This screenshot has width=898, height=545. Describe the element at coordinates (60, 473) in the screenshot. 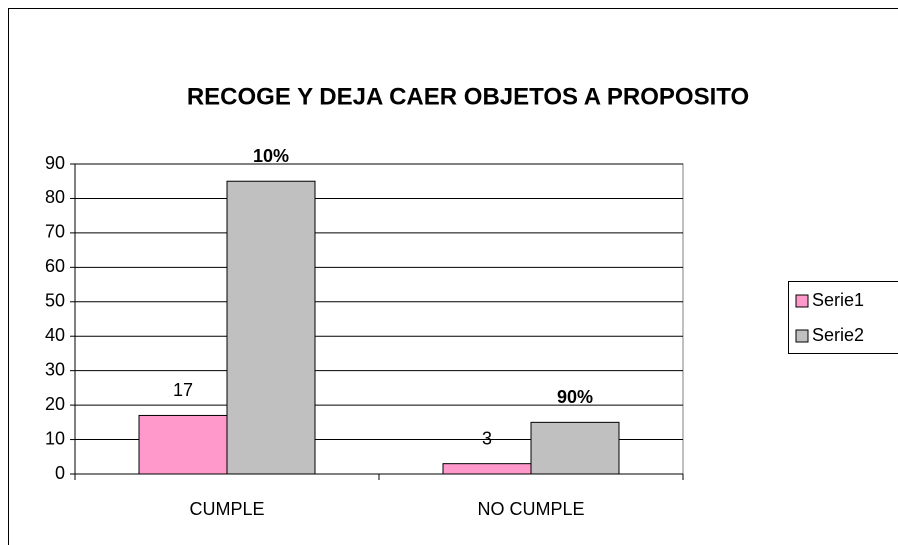

I see `y-tick-label: 0` at that location.